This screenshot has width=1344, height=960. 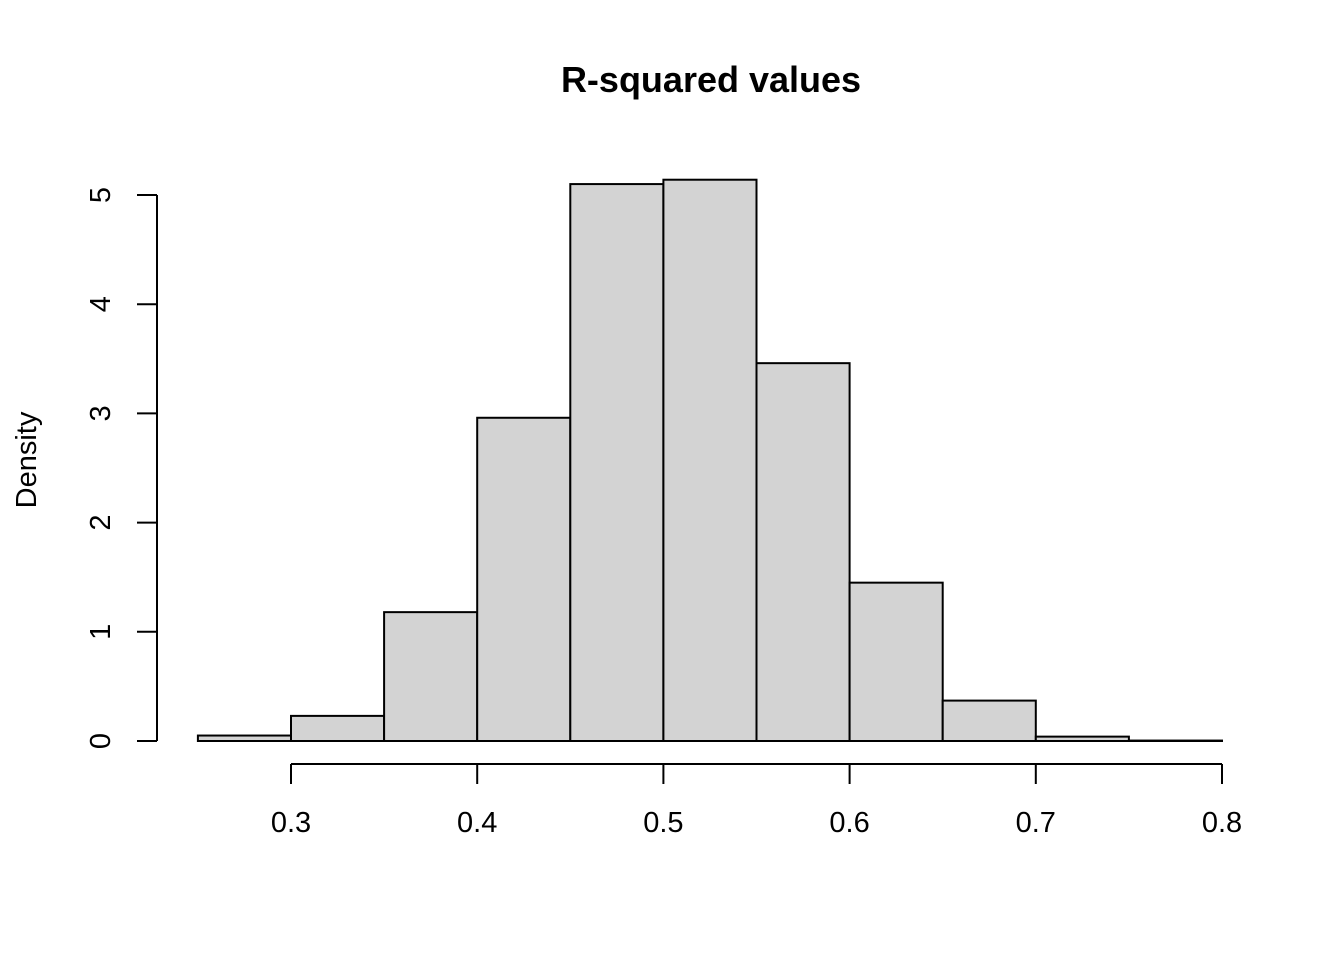 I want to click on x-tick-label-3: 0.6, so click(x=849, y=823).